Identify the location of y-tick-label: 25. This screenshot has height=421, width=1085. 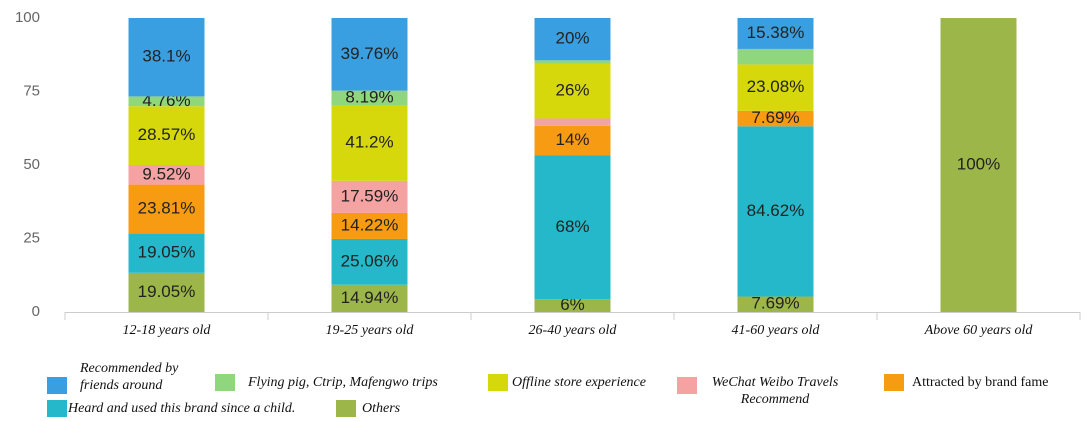
(31, 237).